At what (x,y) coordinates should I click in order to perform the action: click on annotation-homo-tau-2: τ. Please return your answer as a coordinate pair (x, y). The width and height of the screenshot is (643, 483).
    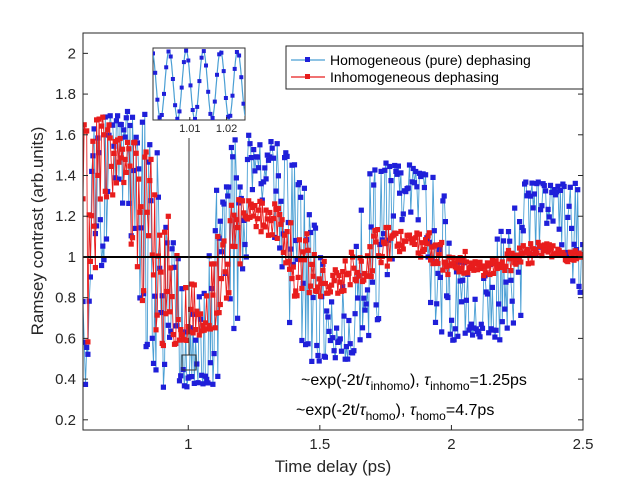
    Looking at the image, I should click on (413, 410).